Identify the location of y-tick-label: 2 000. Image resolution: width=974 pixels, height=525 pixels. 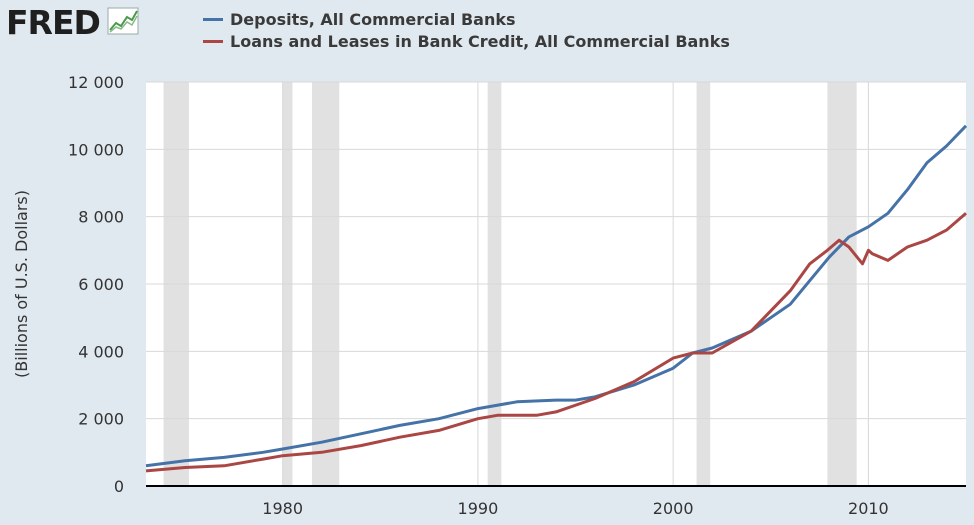
(101, 419).